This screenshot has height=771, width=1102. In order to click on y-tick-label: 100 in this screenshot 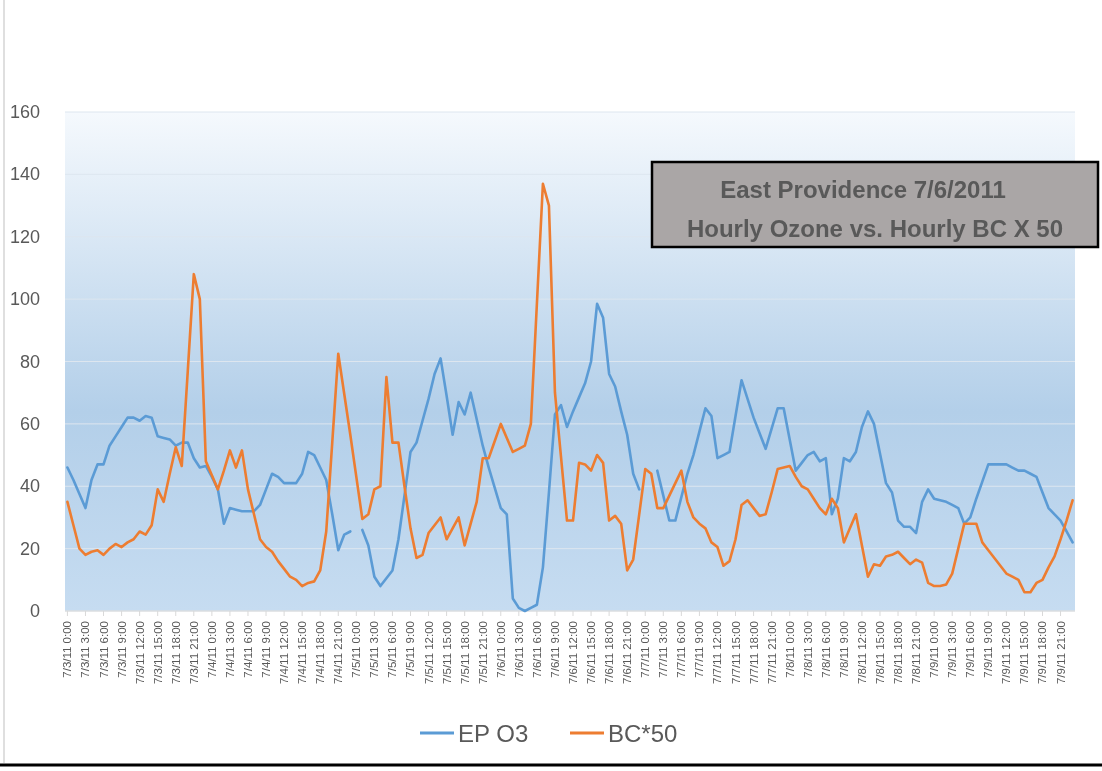, I will do `click(24, 299)`.